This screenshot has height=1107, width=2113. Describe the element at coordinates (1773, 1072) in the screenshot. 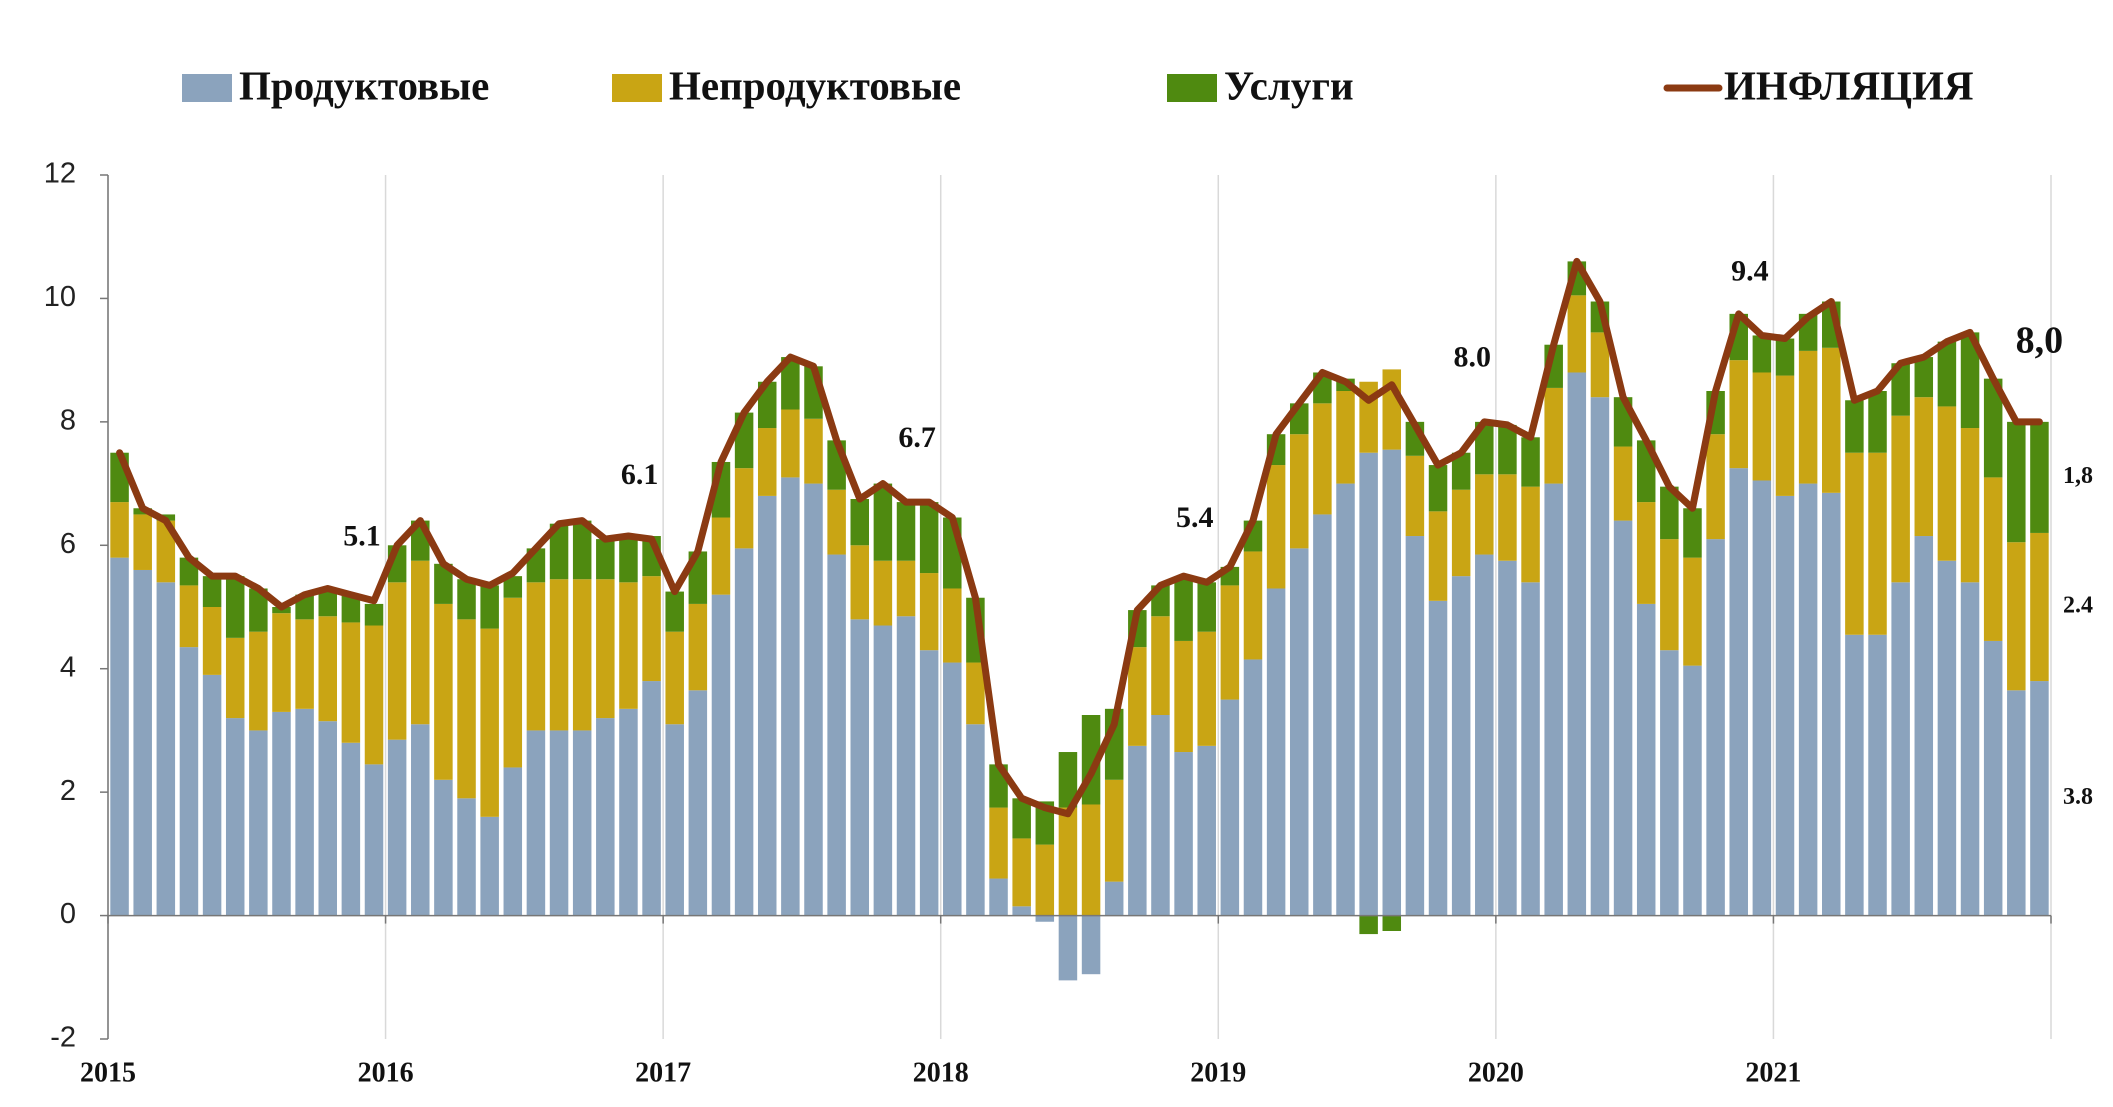

I see `x-tick-label: 2021` at that location.